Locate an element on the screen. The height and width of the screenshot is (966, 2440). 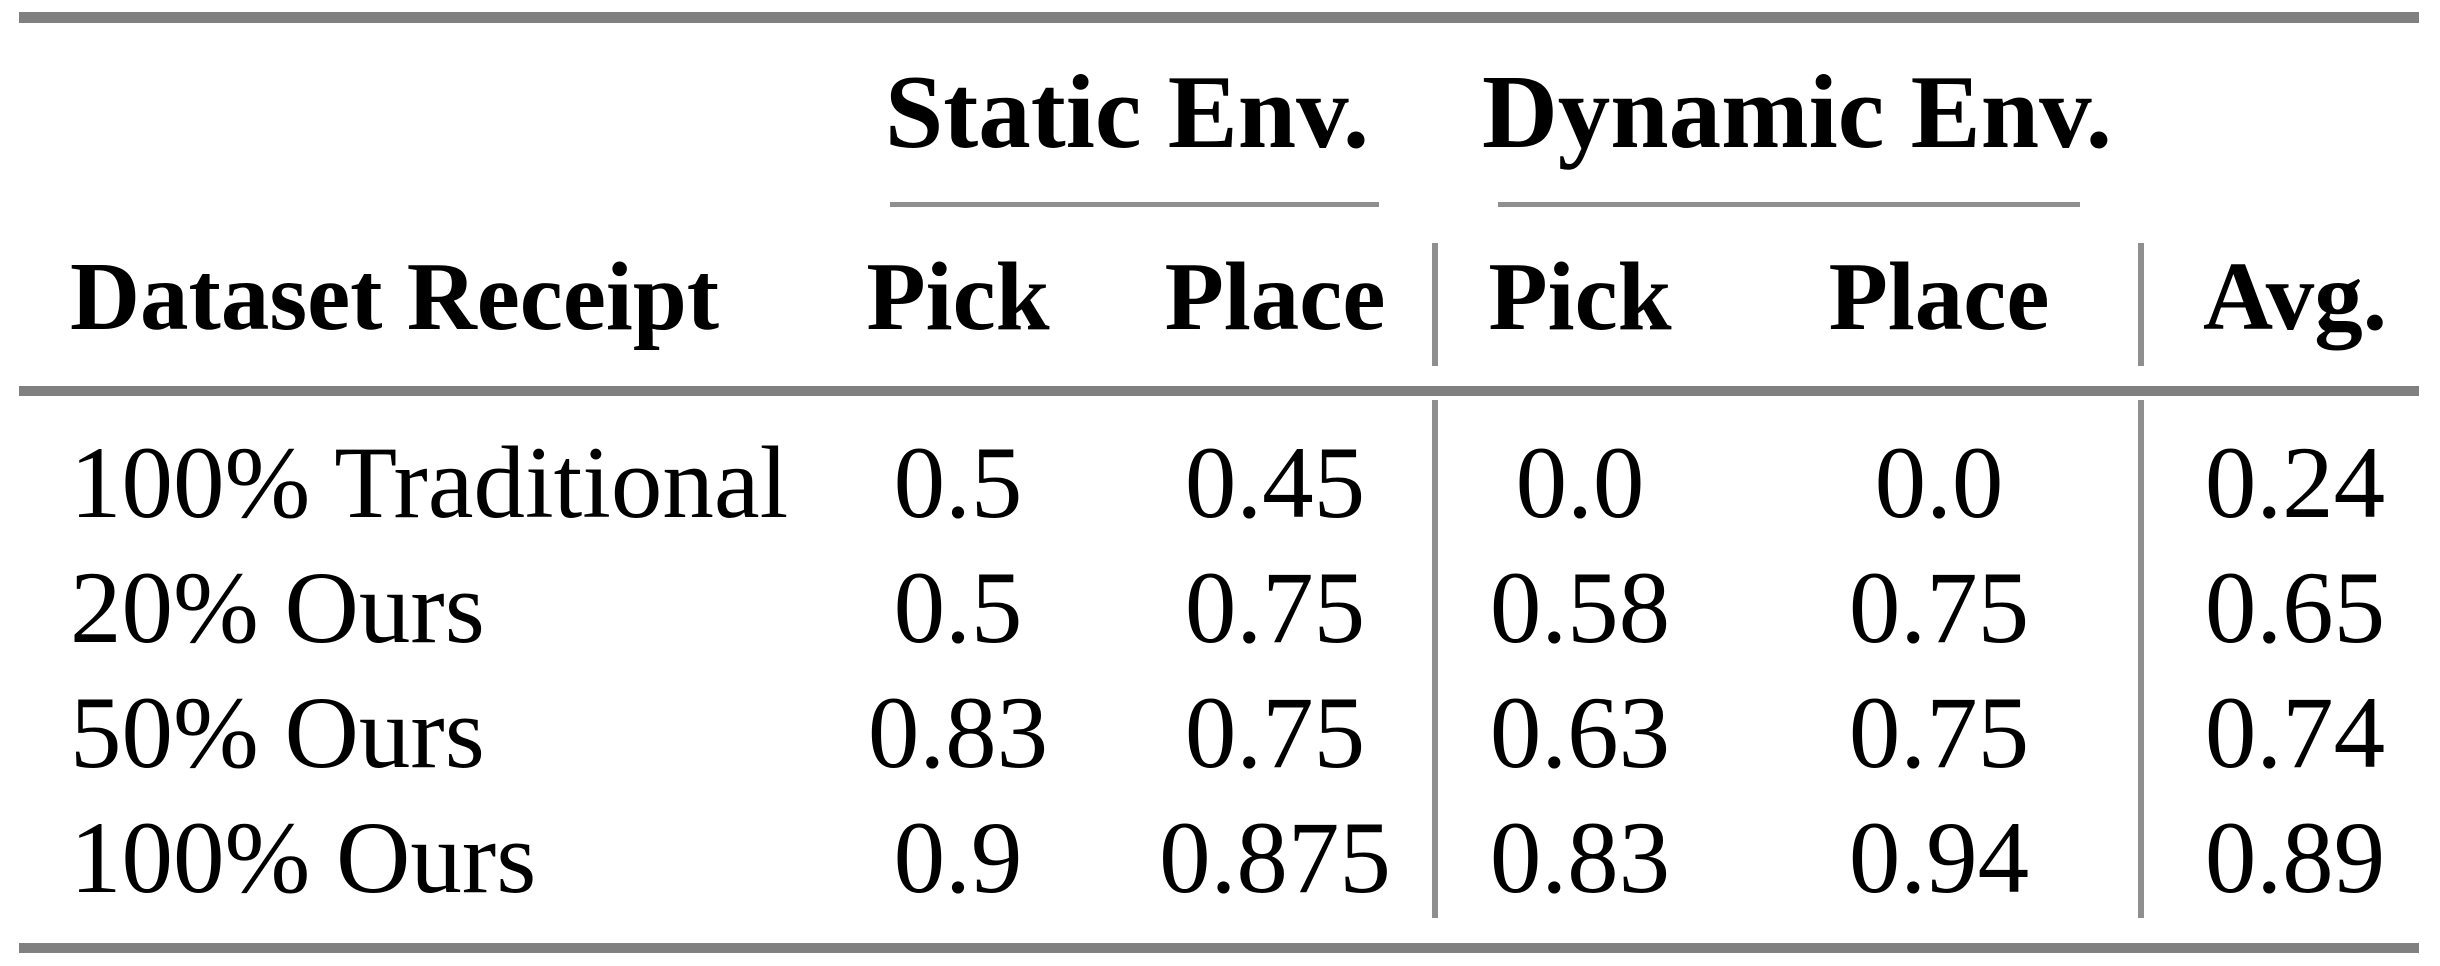
column-header-static-pick: Pick is located at coordinates (958, 296).